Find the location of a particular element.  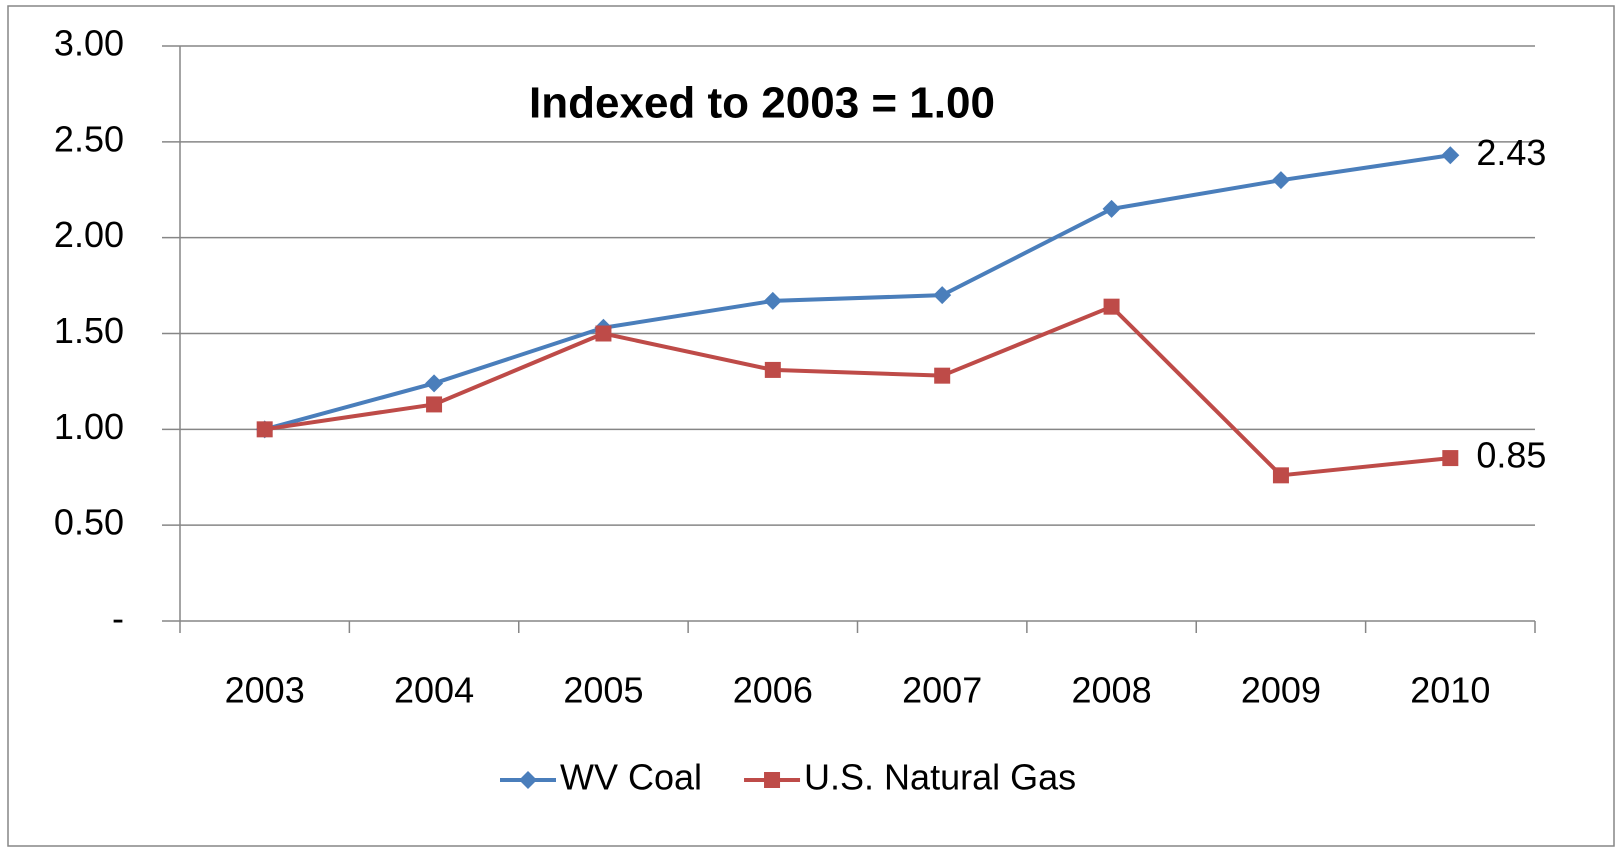

data-label: 0.85 is located at coordinates (1511, 455).